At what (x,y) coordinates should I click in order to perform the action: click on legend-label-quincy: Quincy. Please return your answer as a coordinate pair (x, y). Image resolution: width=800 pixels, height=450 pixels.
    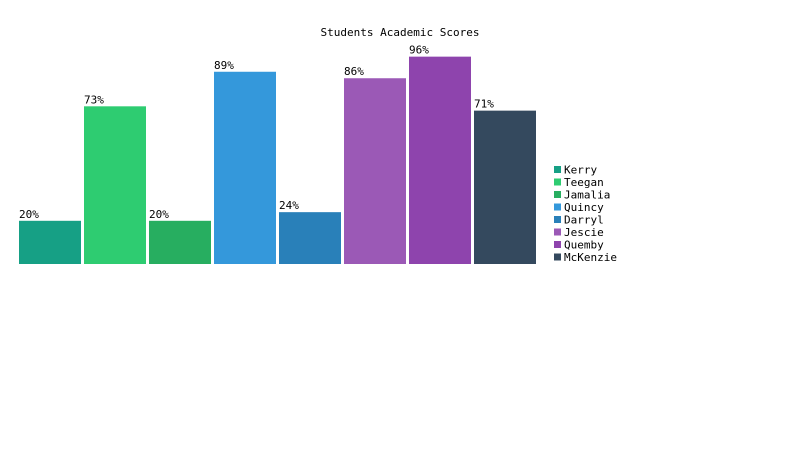
    Looking at the image, I should click on (584, 207).